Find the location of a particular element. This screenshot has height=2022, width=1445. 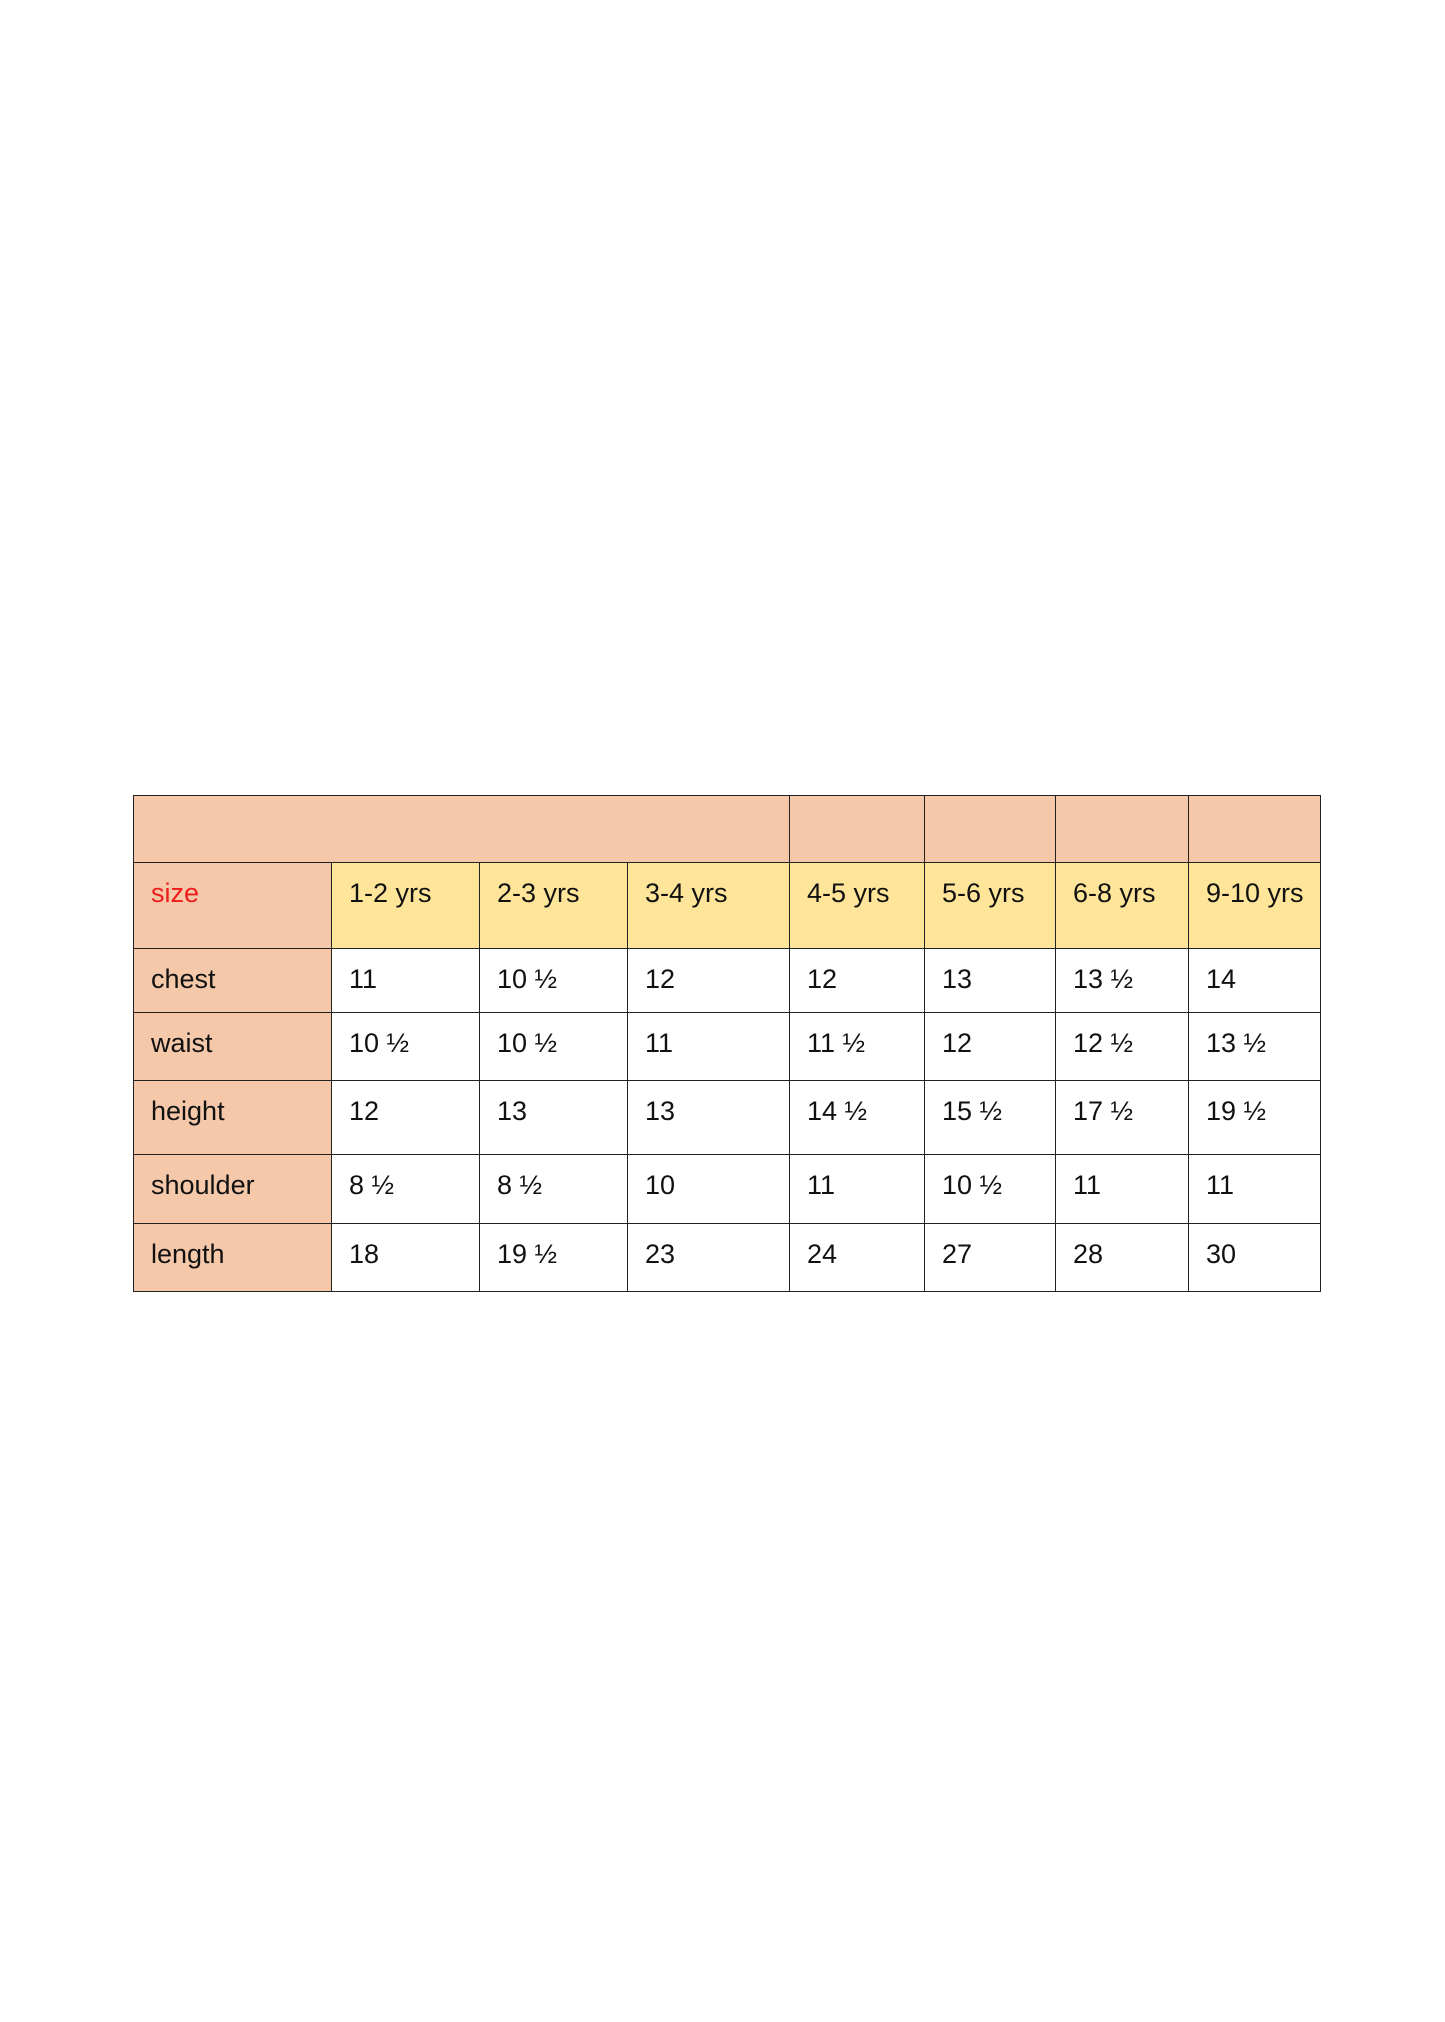

measurement-value: 17 ½ is located at coordinates (1122, 1117).